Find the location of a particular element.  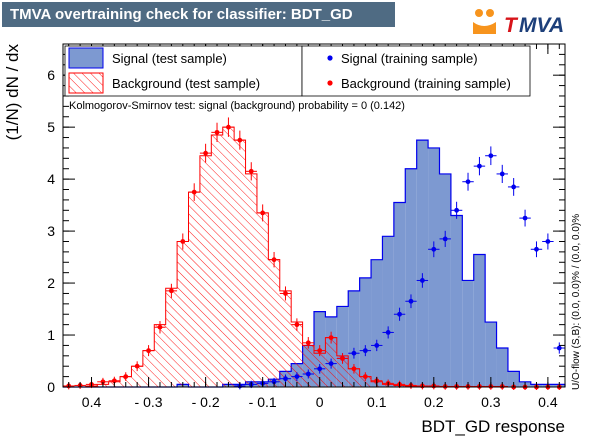

legend-box-right is located at coordinates (416, 71).